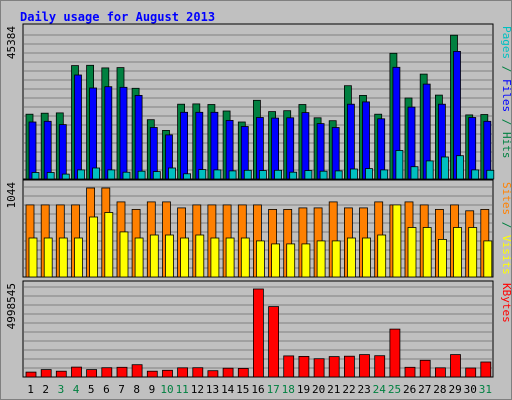 Image resolution: width=512 pixels, height=400 pixels. Describe the element at coordinates (136, 389) in the screenshot. I see `day-label-8: 8` at that location.